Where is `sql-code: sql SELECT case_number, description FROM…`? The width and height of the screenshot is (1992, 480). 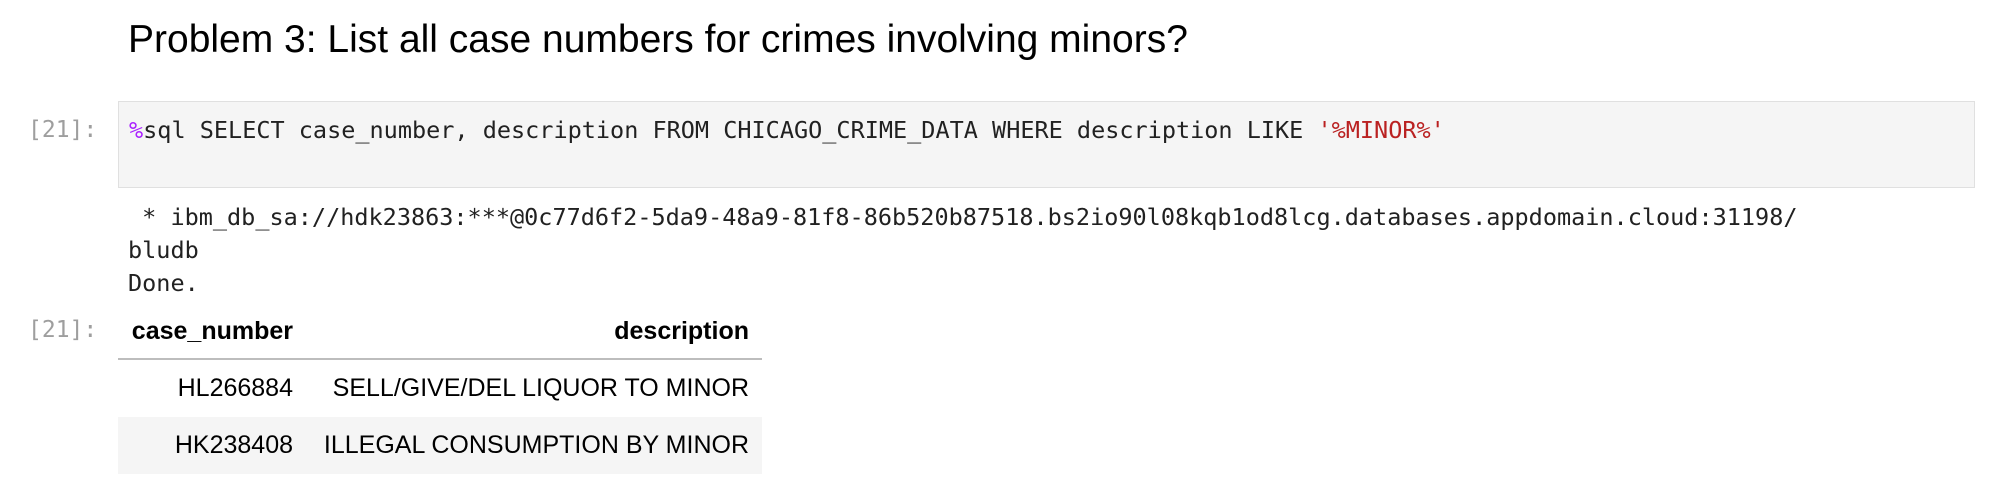 sql-code: sql SELECT case_number, description FROM… is located at coordinates (730, 130).